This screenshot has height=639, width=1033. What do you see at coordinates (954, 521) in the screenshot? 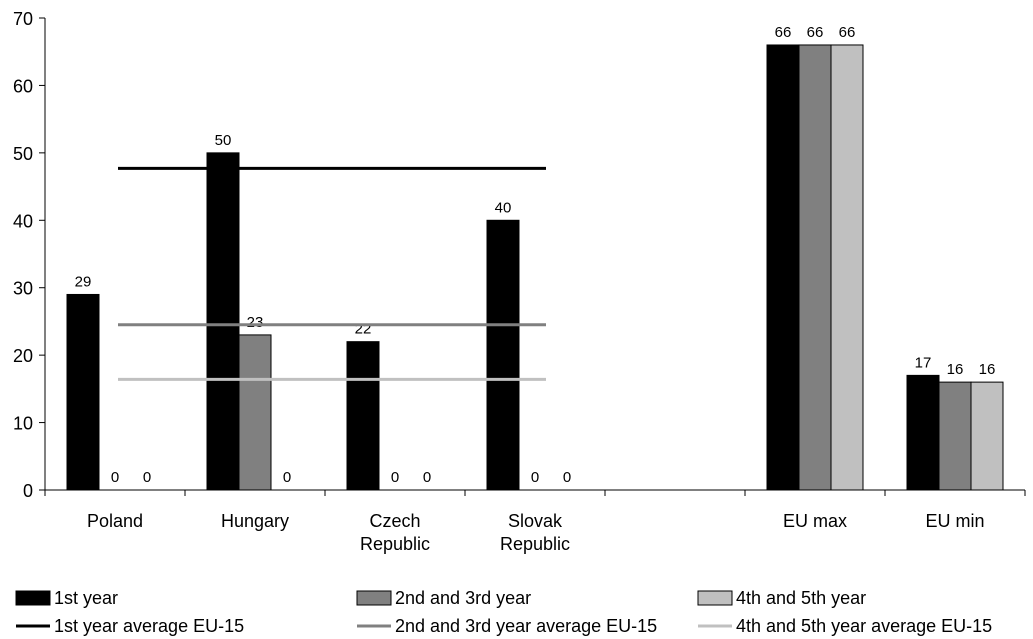
I see `x-tick-label: EU min` at bounding box center [954, 521].